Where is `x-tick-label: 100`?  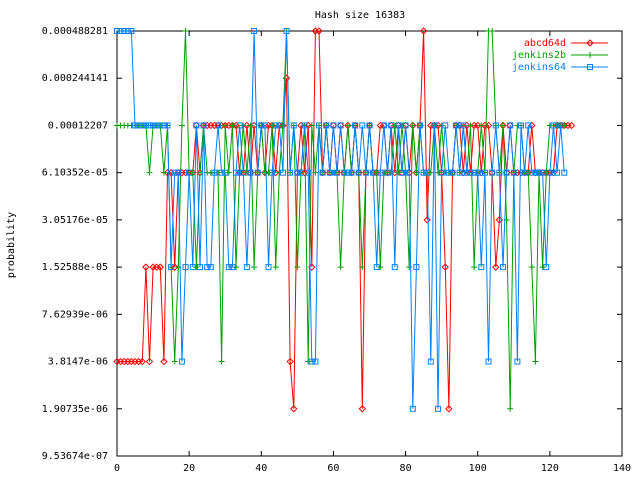
x-tick-label: 100 is located at coordinates (478, 468).